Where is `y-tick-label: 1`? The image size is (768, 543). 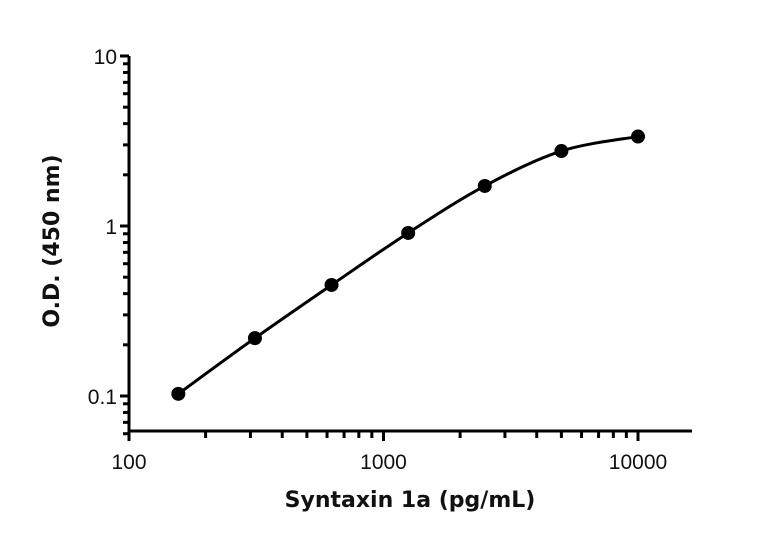
y-tick-label: 1 is located at coordinates (111, 227).